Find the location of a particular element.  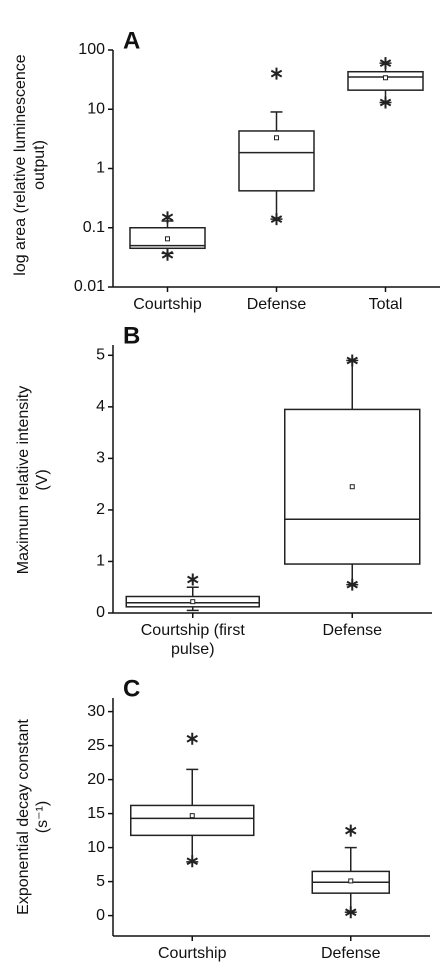

y-axis-label: Maximum relative intensity (V) is located at coordinates (33, 480).